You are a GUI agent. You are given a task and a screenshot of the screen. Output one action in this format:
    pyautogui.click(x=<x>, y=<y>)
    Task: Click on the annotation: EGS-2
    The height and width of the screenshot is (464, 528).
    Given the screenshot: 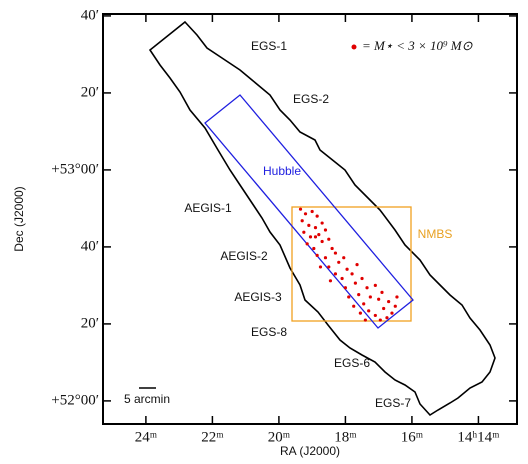 What is the action you would take?
    pyautogui.click(x=311, y=99)
    